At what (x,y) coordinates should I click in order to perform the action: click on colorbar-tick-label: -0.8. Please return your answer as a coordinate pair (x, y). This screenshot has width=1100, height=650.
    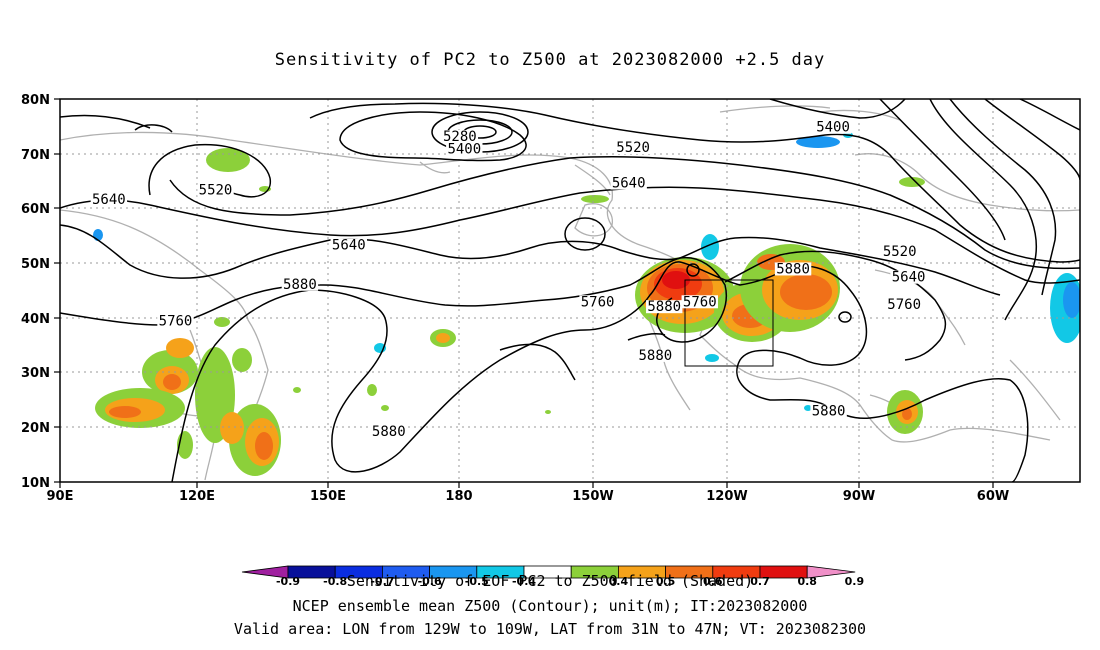
    Looking at the image, I should click on (335, 581).